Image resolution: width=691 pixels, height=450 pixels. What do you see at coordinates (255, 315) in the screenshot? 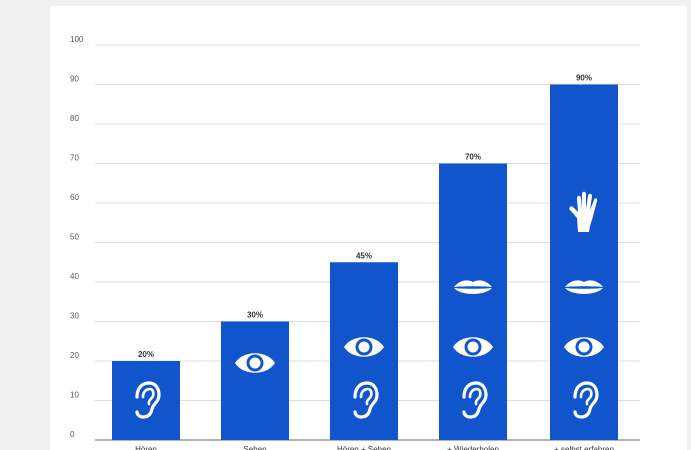
I see `data-label: 30%` at bounding box center [255, 315].